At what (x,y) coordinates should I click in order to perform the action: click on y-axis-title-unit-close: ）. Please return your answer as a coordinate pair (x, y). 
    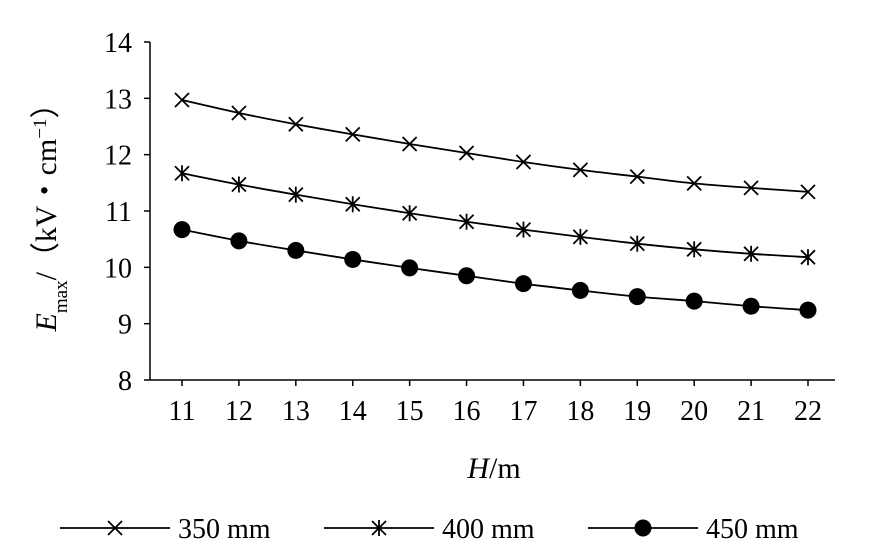
    Looking at the image, I should click on (46, 104).